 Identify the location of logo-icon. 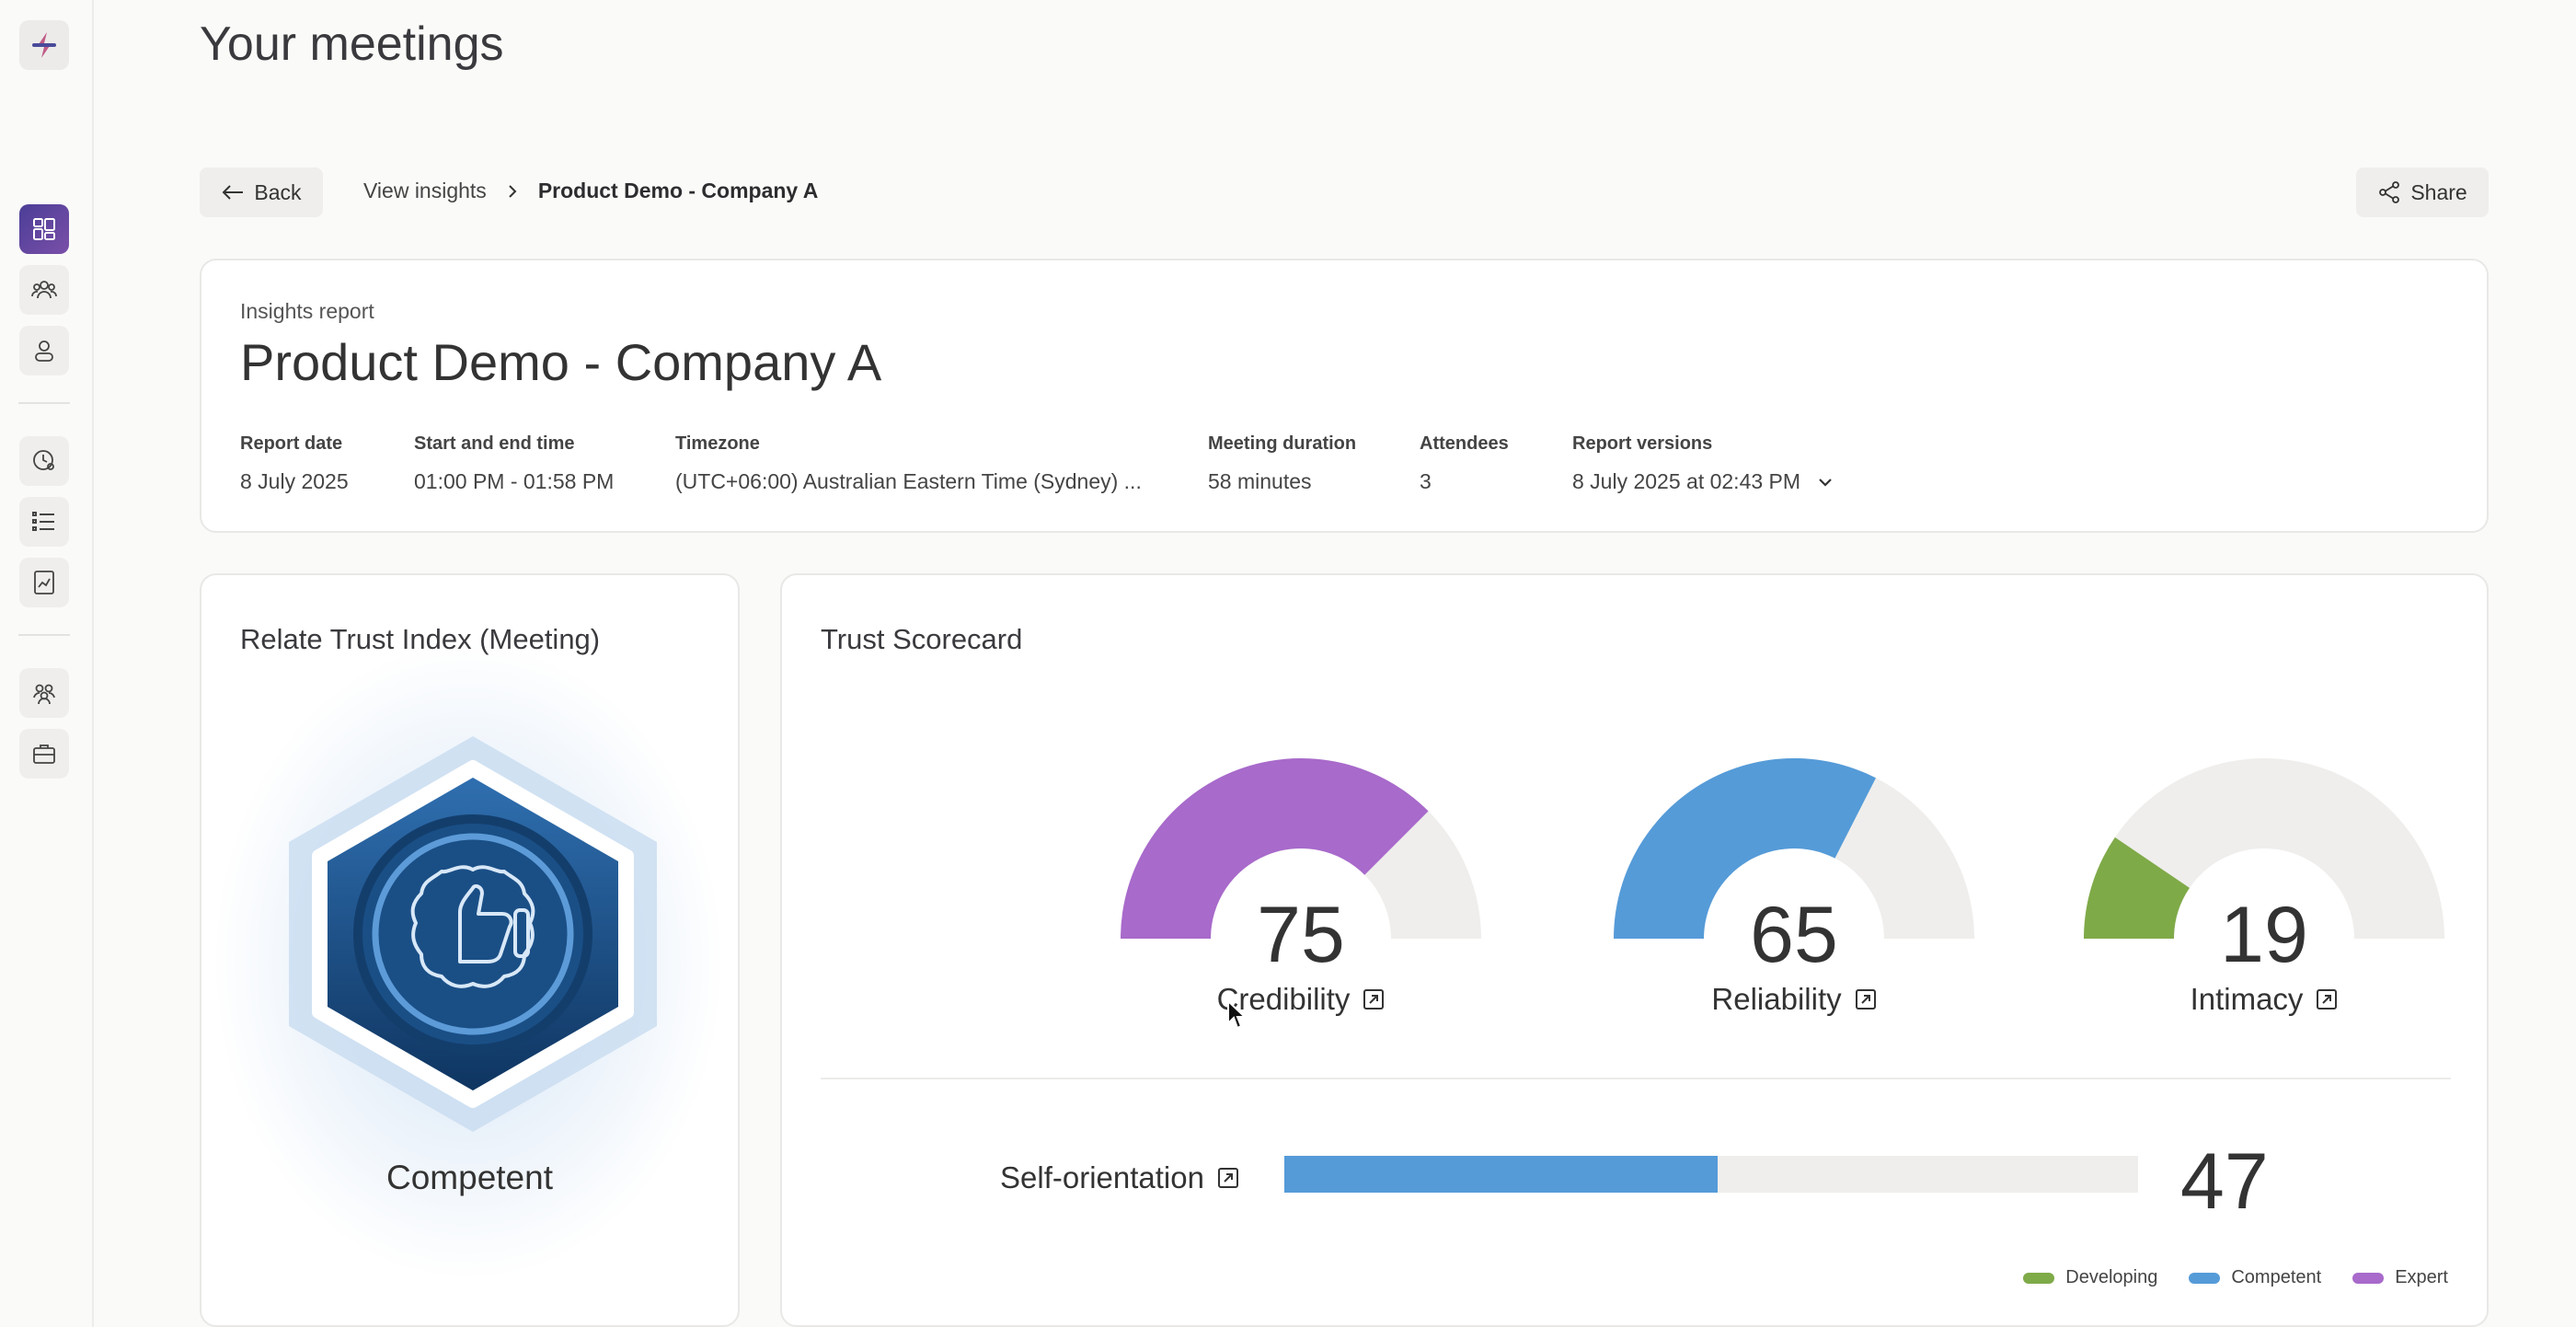
(44, 45).